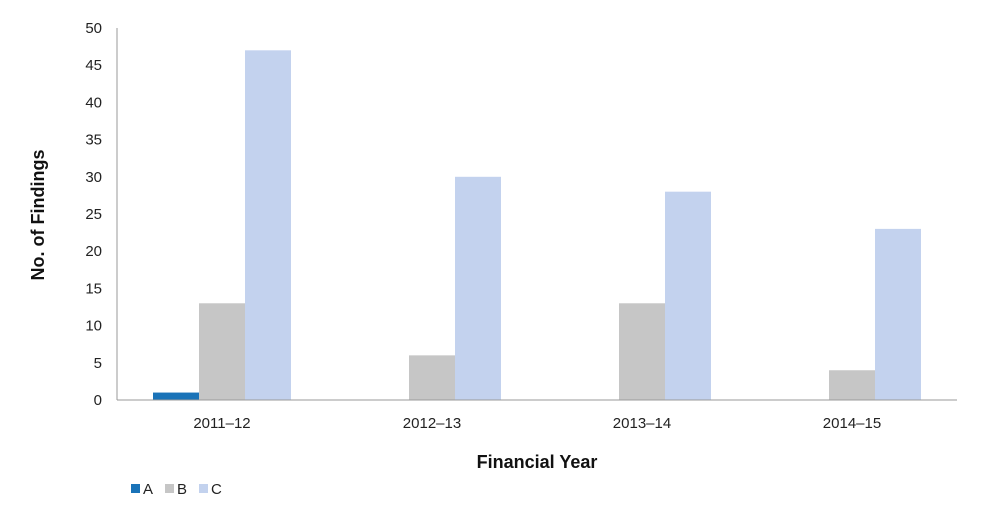  What do you see at coordinates (98, 363) in the screenshot?
I see `y-tick-label: 5` at bounding box center [98, 363].